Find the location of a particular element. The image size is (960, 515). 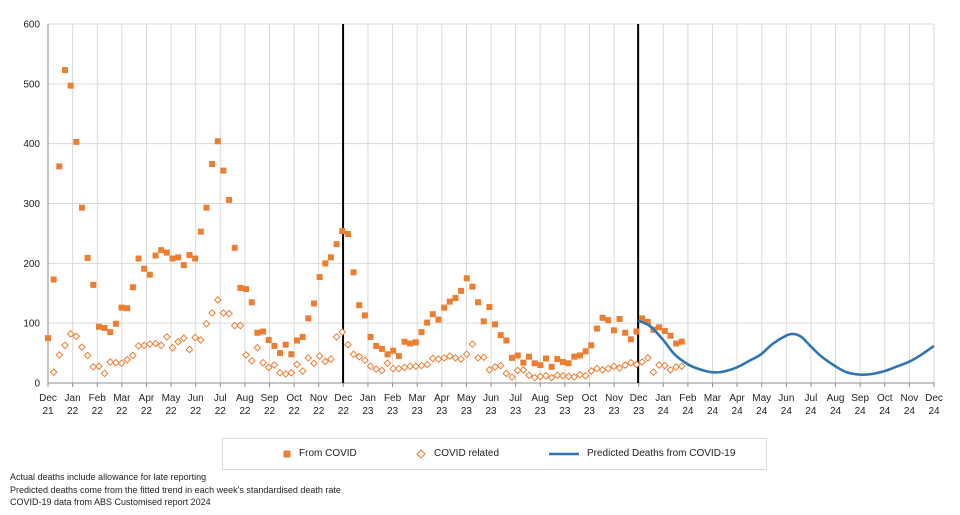

series-covid-related is located at coordinates (367, 338).